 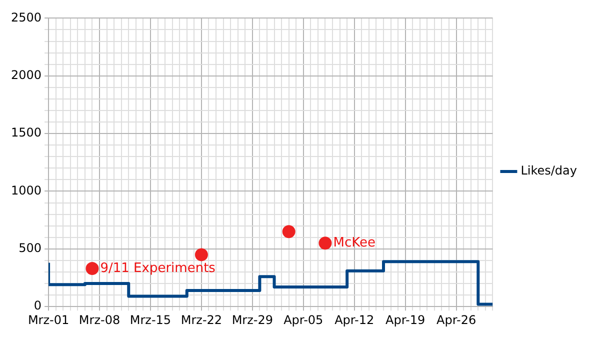 What do you see at coordinates (201, 319) in the screenshot?
I see `x-tick-label: Mrz-22` at bounding box center [201, 319].